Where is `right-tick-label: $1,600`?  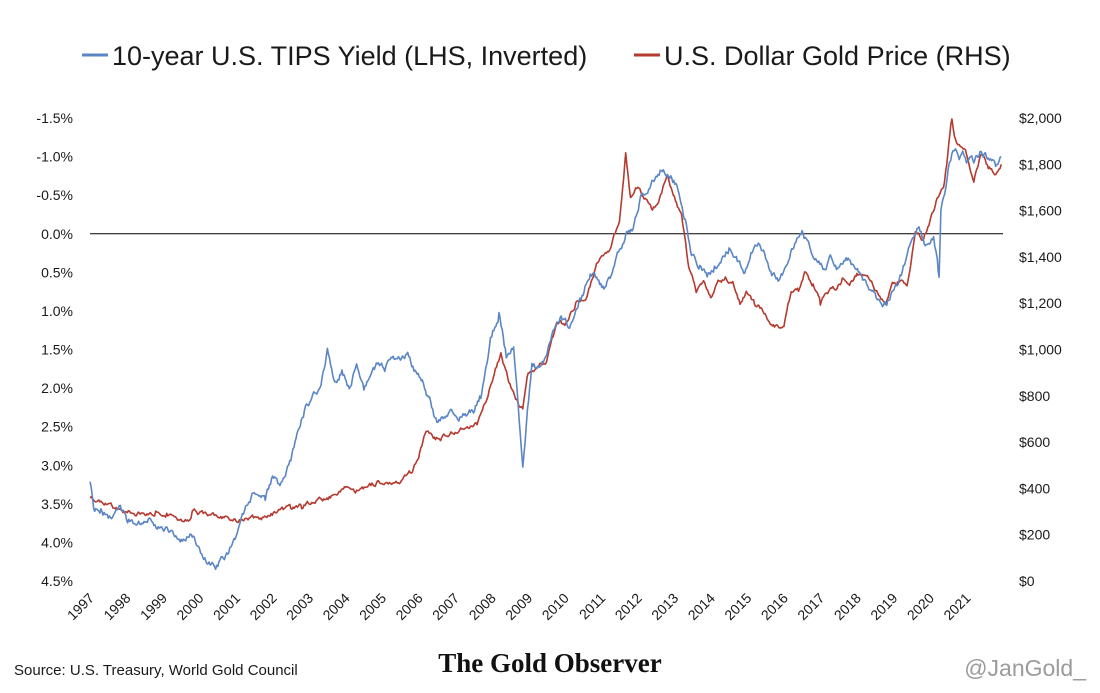 right-tick-label: $1,600 is located at coordinates (1040, 211).